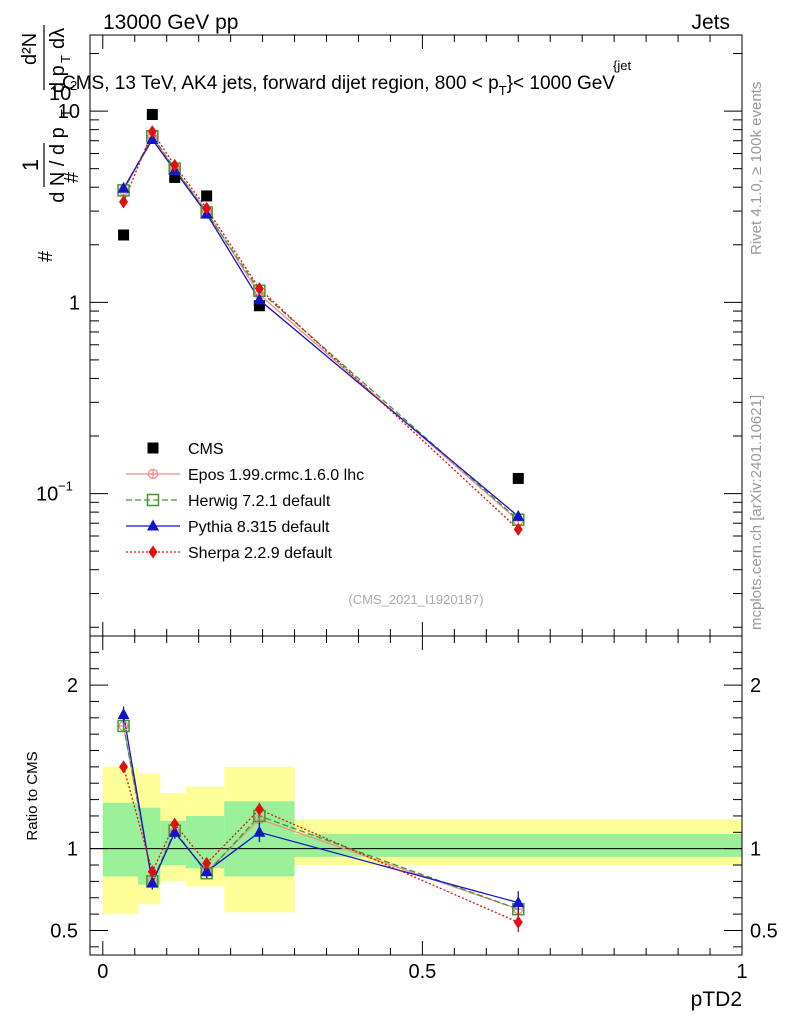 This screenshot has height=1024, width=786. What do you see at coordinates (185, 449) in the screenshot?
I see `legend-item-cms: CMS` at bounding box center [185, 449].